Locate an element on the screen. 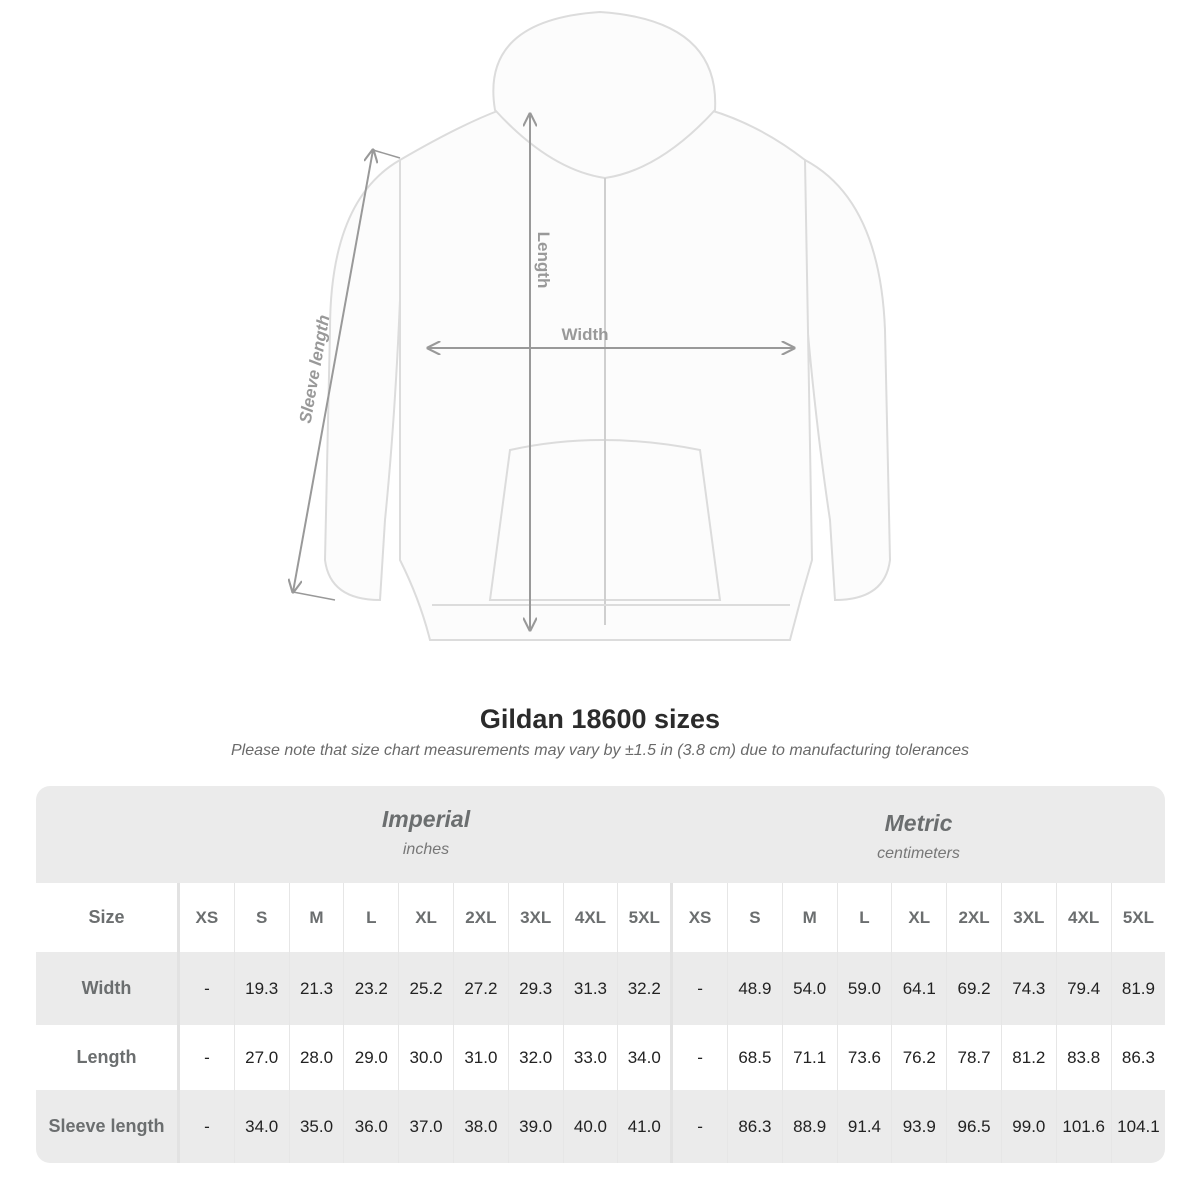 Image resolution: width=1200 pixels, height=1200 pixels. metric-cell: 81.2 is located at coordinates (1029, 1057).